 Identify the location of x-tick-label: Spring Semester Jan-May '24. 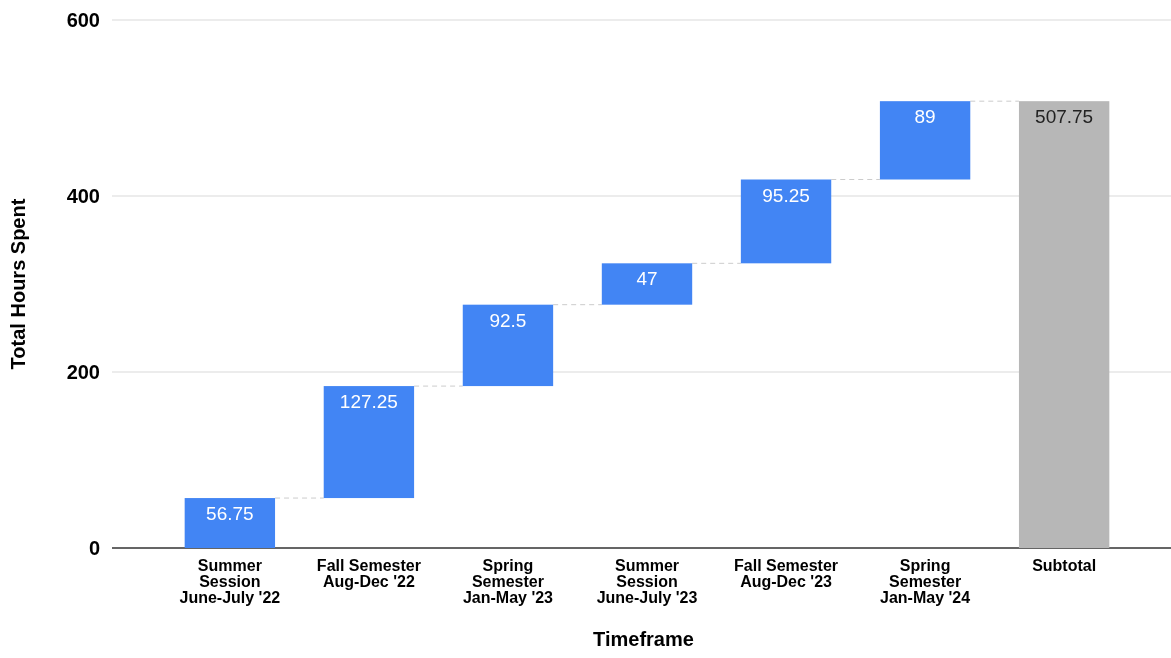
(925, 581).